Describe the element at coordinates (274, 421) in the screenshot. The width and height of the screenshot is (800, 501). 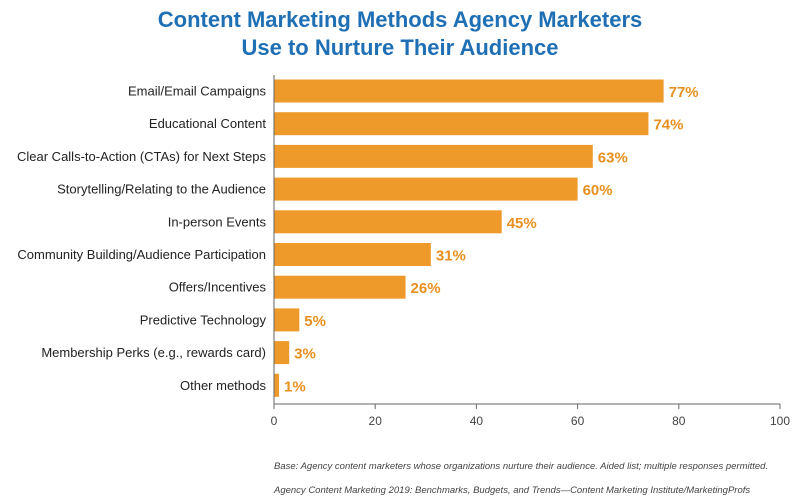
I see `x-tick-label: 0` at that location.